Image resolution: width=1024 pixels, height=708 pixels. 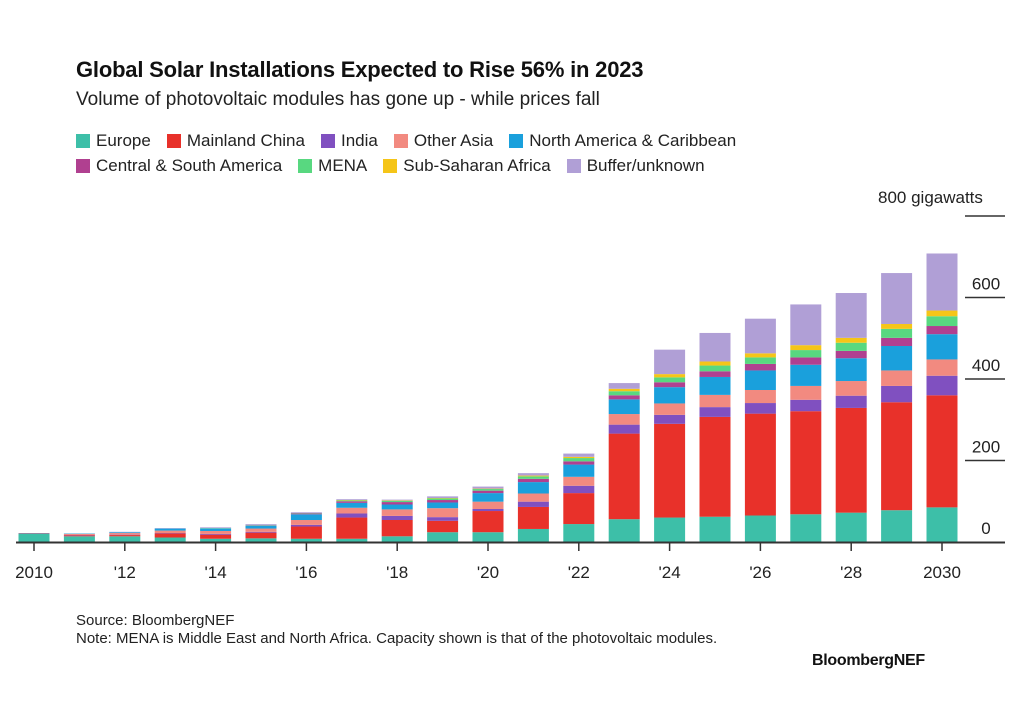 I want to click on bar-segment-2013-other-asia, so click(x=170, y=532).